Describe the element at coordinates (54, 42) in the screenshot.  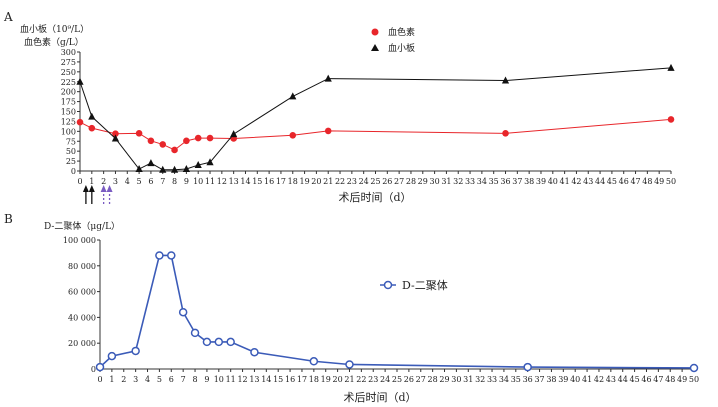
I see `panel-a-ylabel-line2: 血色素（g/L）` at that location.